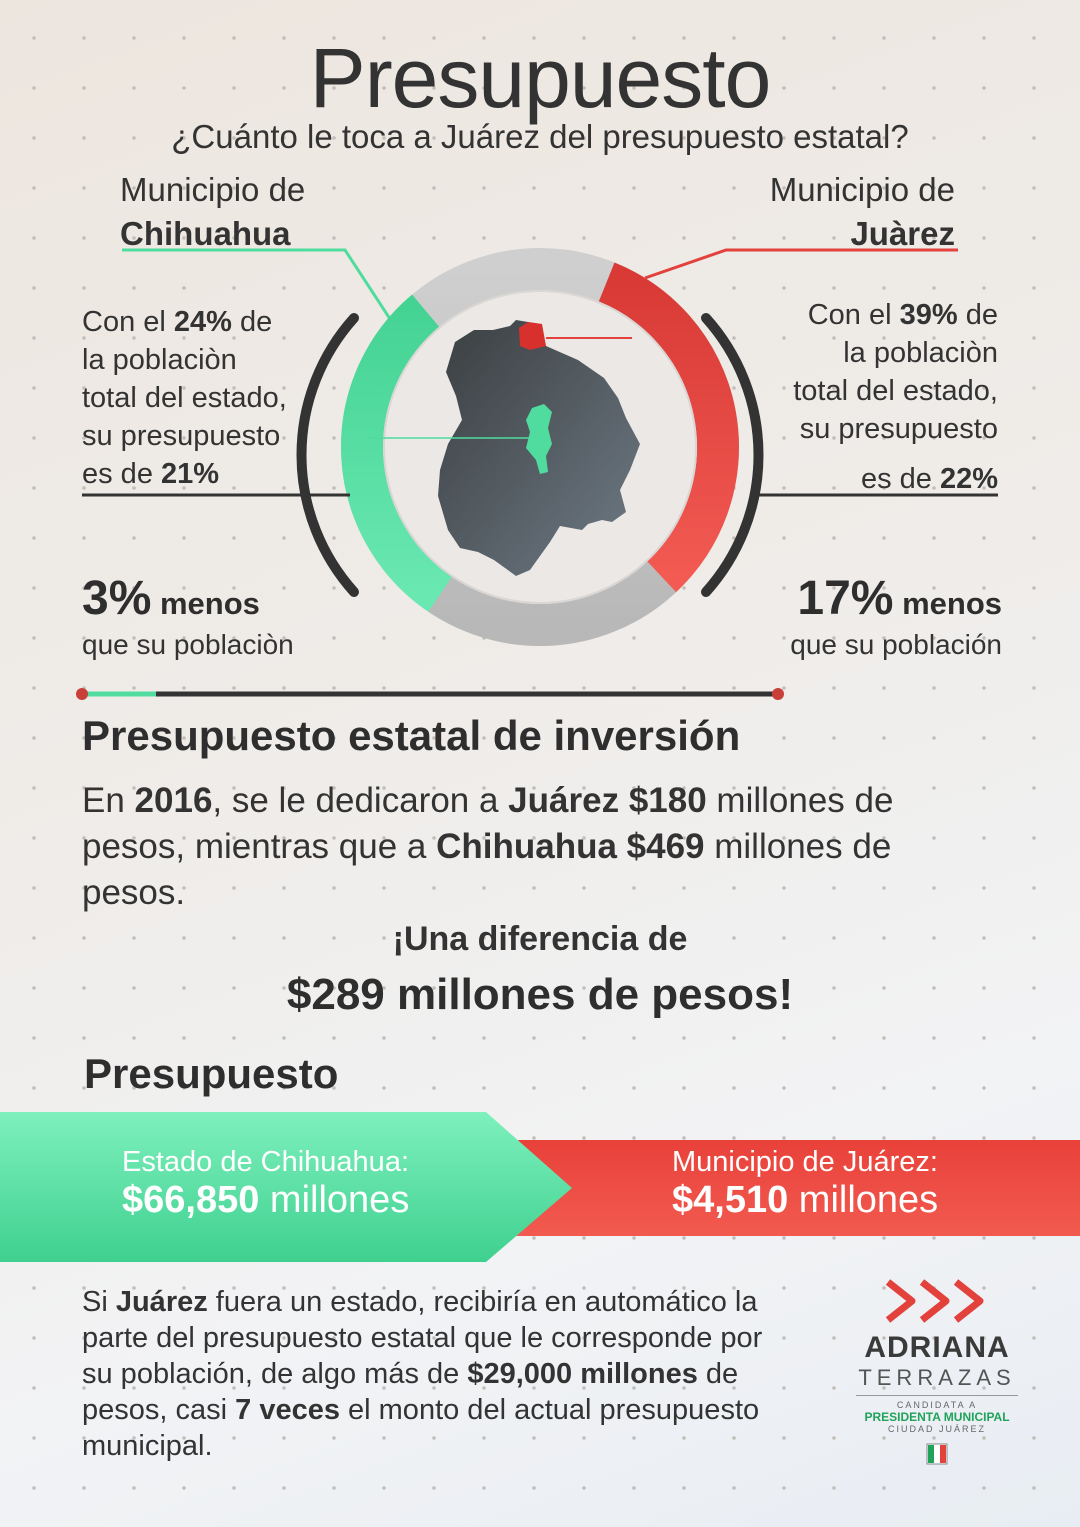 This screenshot has width=1080, height=1527. What do you see at coordinates (845, 598) in the screenshot?
I see `right-difference-value: 17%` at bounding box center [845, 598].